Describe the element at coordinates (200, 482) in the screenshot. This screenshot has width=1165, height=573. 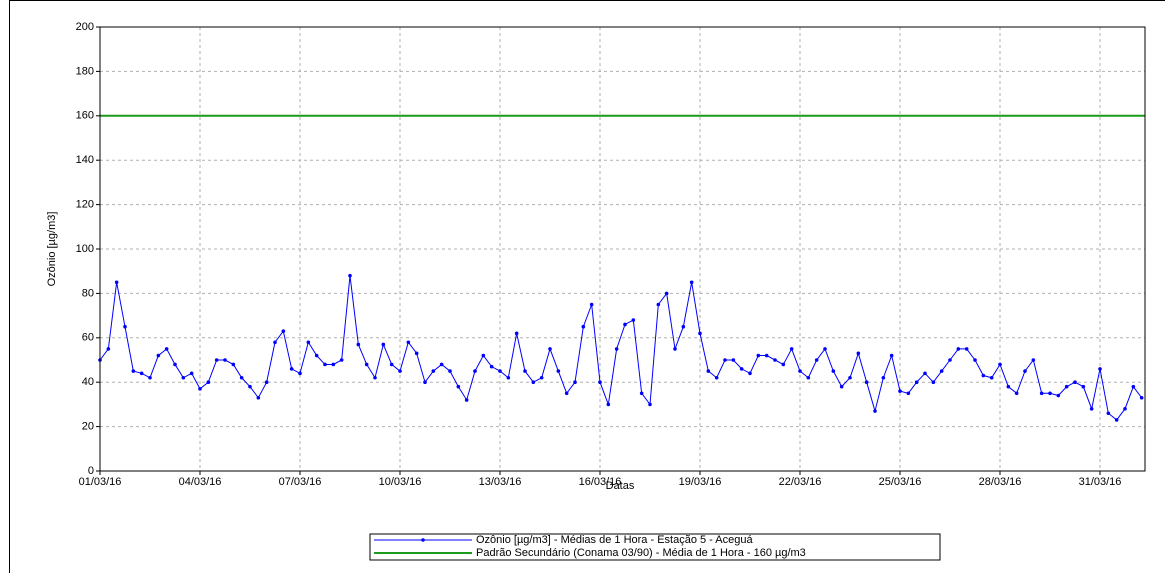
I see `x-tick-label: 04/03/16` at that location.